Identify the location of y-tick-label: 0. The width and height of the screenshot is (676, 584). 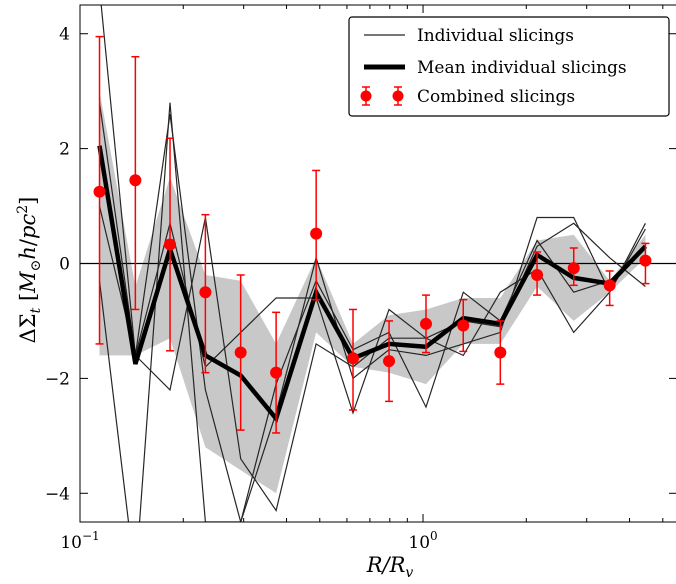
(64, 265).